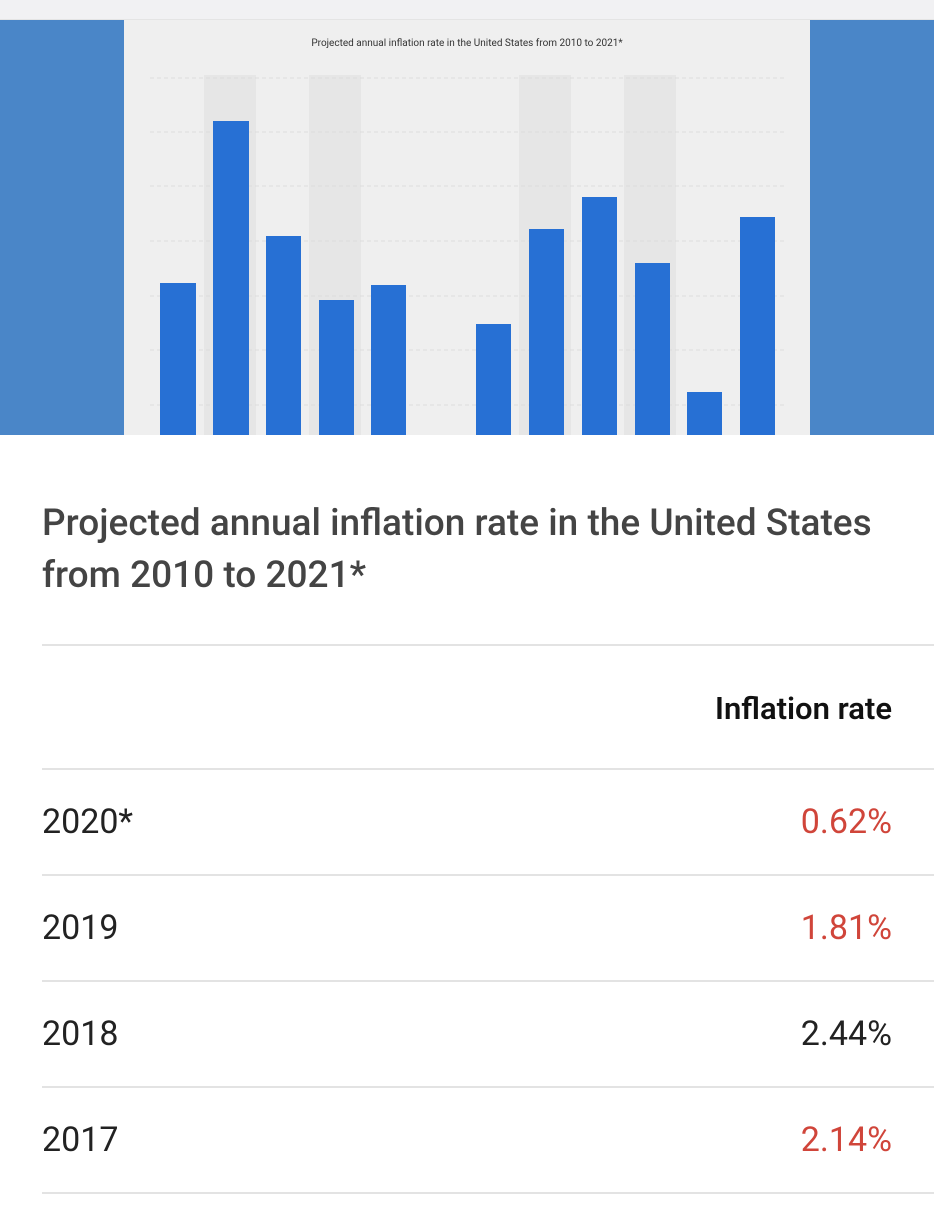 Image resolution: width=934 pixels, height=1205 pixels. Describe the element at coordinates (488, 1141) in the screenshot. I see `table-row: 2017 2.14%` at that location.